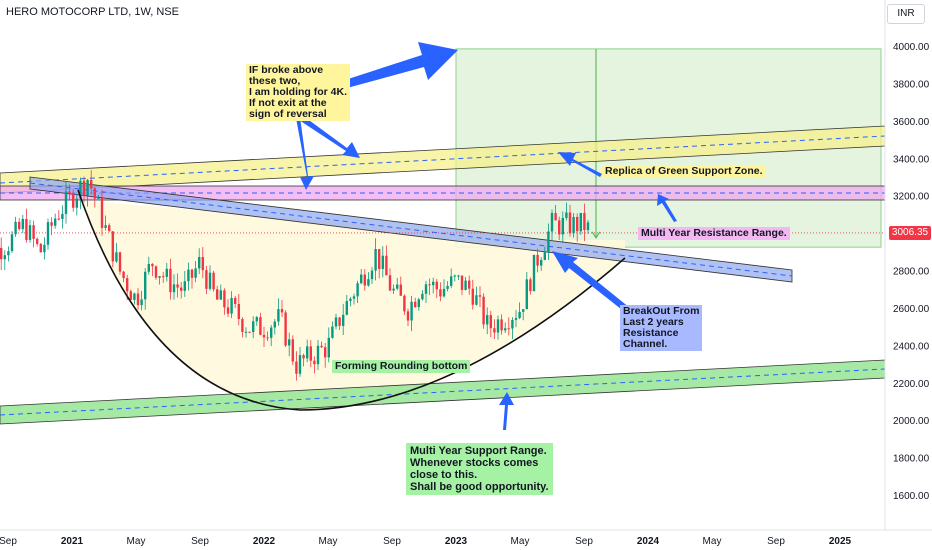  What do you see at coordinates (911, 309) in the screenshot?
I see `y-tick-label: 2600.00` at bounding box center [911, 309].